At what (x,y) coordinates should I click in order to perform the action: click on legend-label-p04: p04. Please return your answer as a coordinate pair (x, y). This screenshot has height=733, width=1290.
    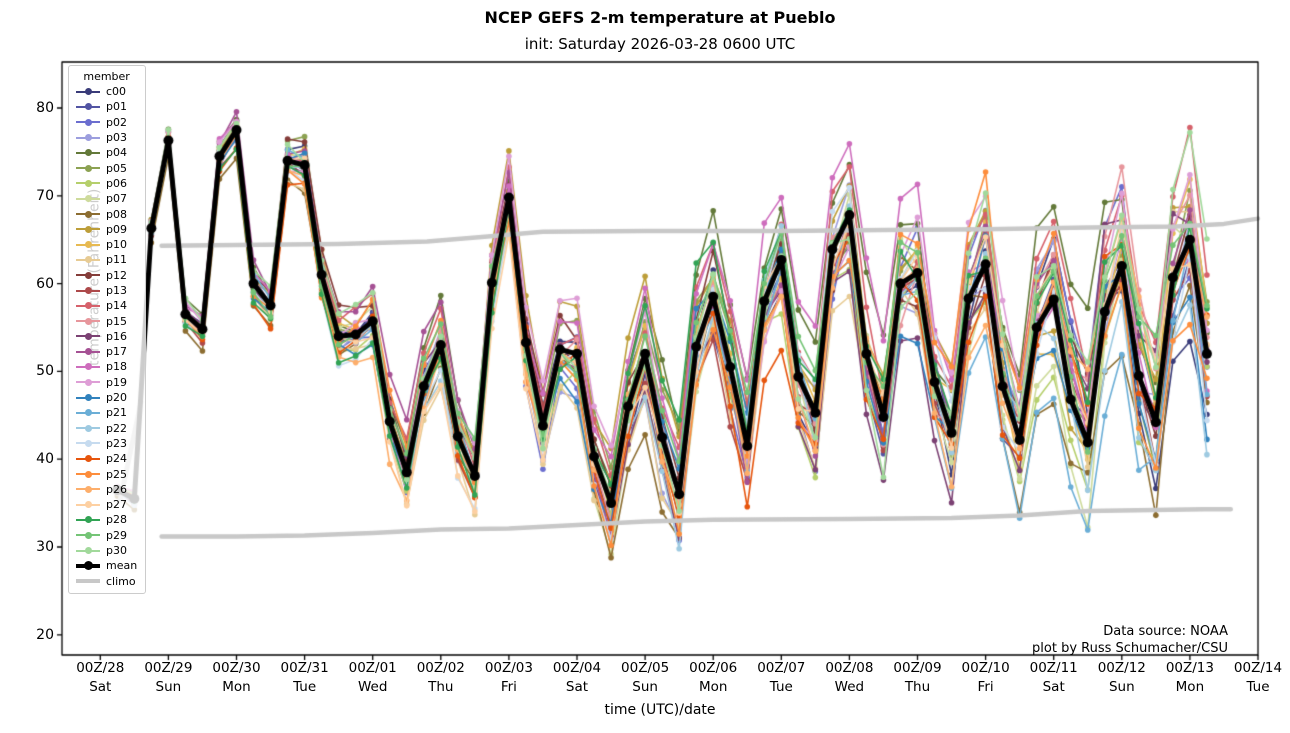
    Looking at the image, I should click on (116, 153).